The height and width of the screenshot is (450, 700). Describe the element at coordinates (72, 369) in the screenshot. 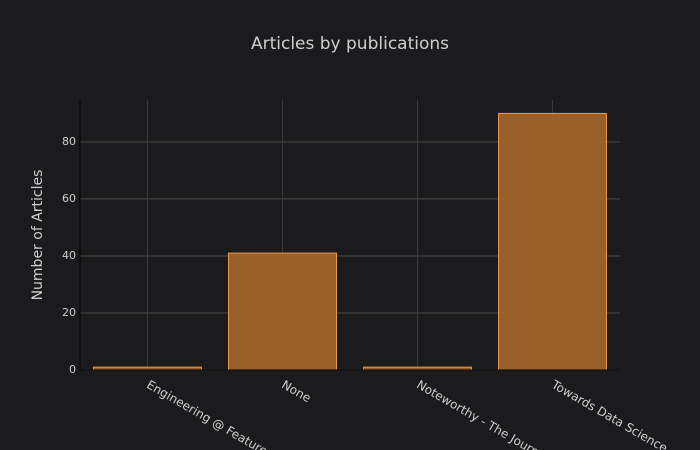

I see `y-tick-label: 0` at that location.